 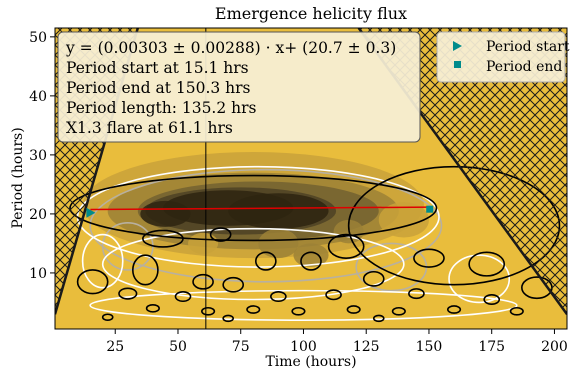 What do you see at coordinates (260, 208) in the screenshot?
I see `fit-line` at bounding box center [260, 208].